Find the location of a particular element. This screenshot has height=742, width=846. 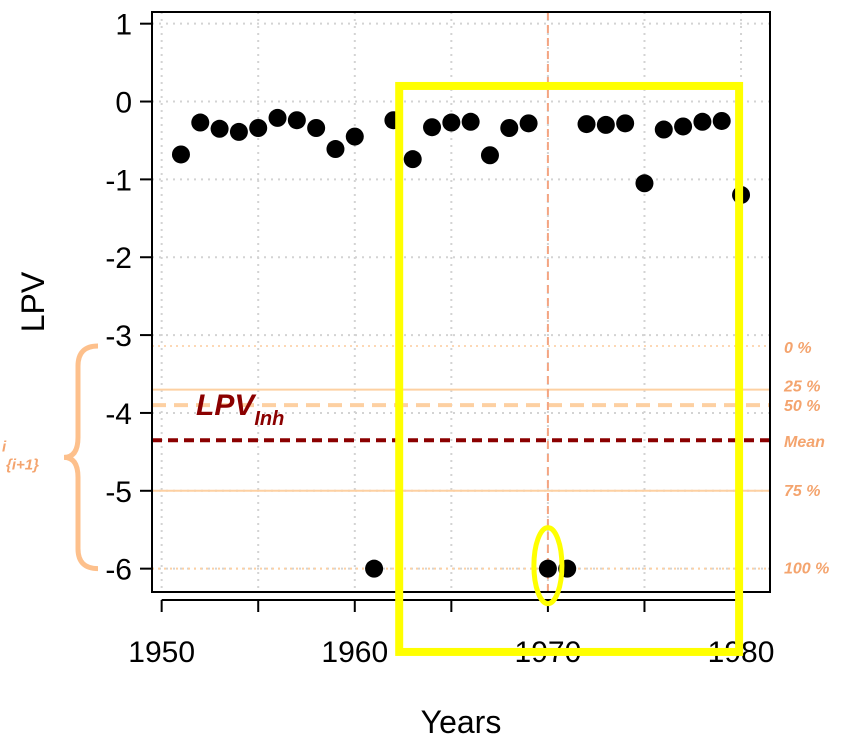

y-tick-label: 0 is located at coordinates (123, 103).